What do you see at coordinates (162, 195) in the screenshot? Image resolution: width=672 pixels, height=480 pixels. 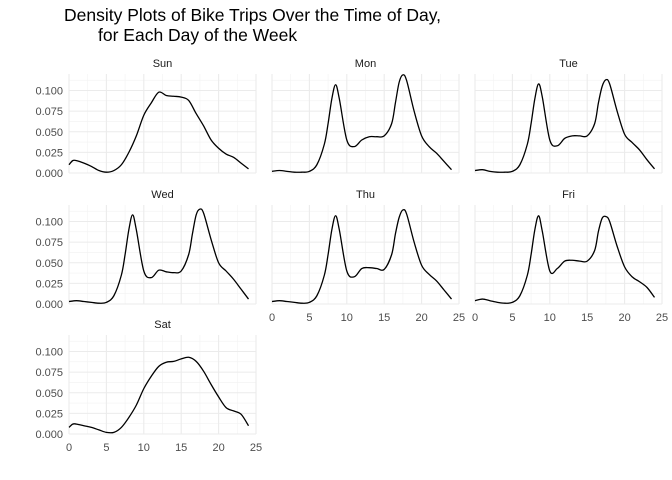 I see `facet-label-wed: Wed` at bounding box center [162, 195].